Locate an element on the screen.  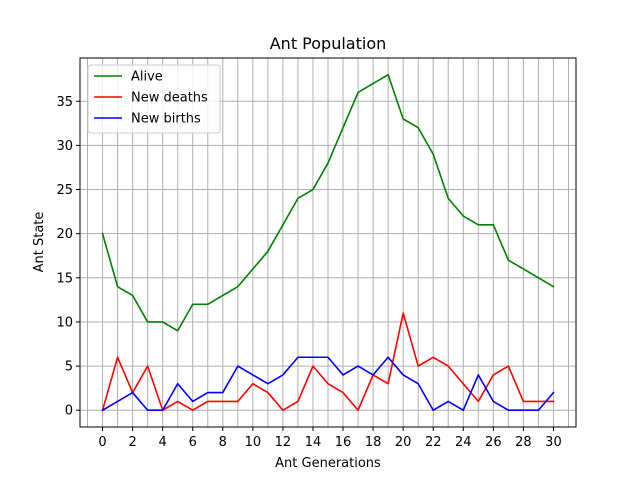
x-tick-label: 14 is located at coordinates (313, 442).